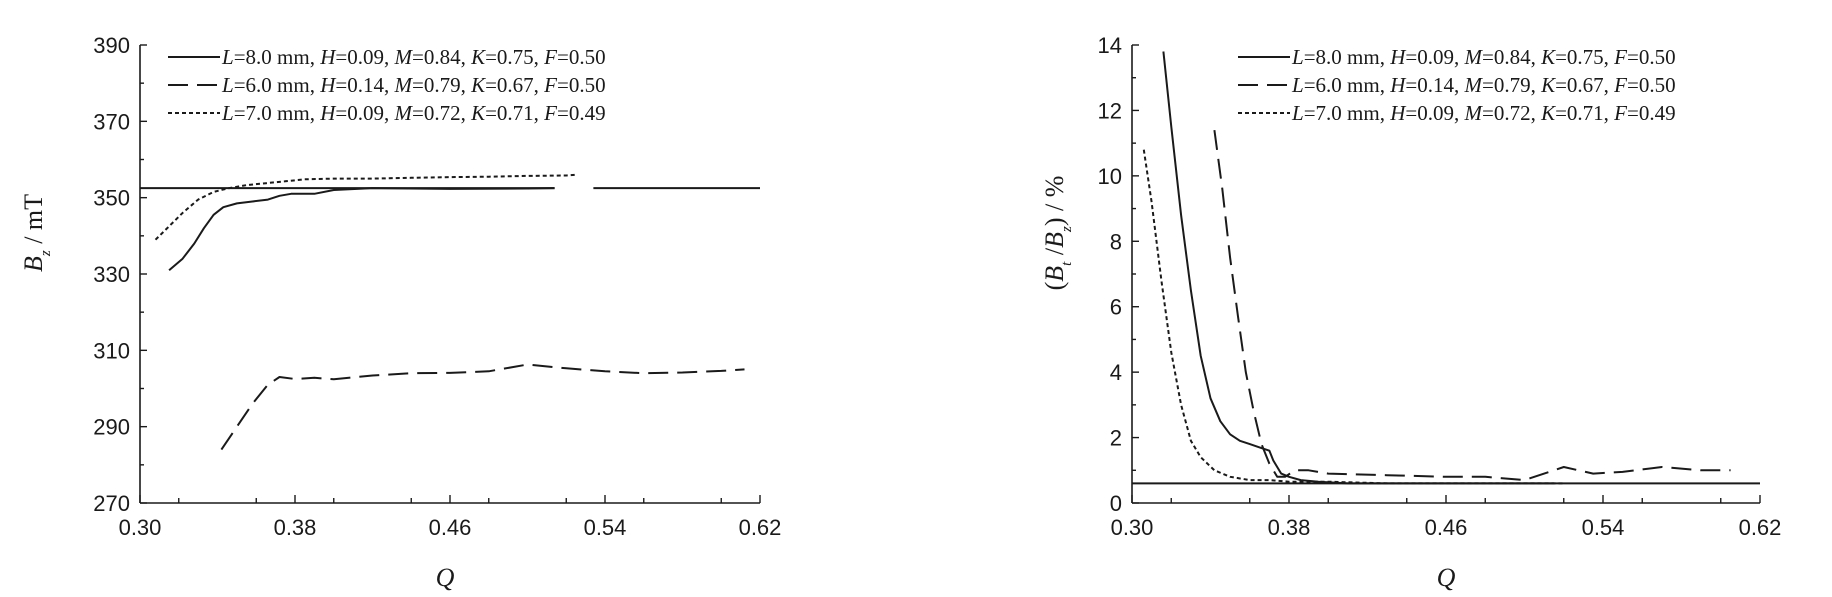  Describe the element at coordinates (111, 198) in the screenshot. I see `left-y-tick-label: 350` at that location.